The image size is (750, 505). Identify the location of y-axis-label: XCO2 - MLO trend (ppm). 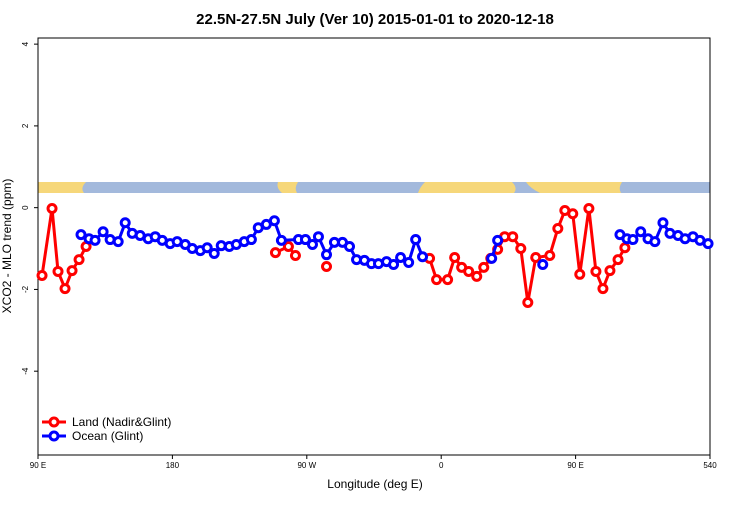
(7, 246).